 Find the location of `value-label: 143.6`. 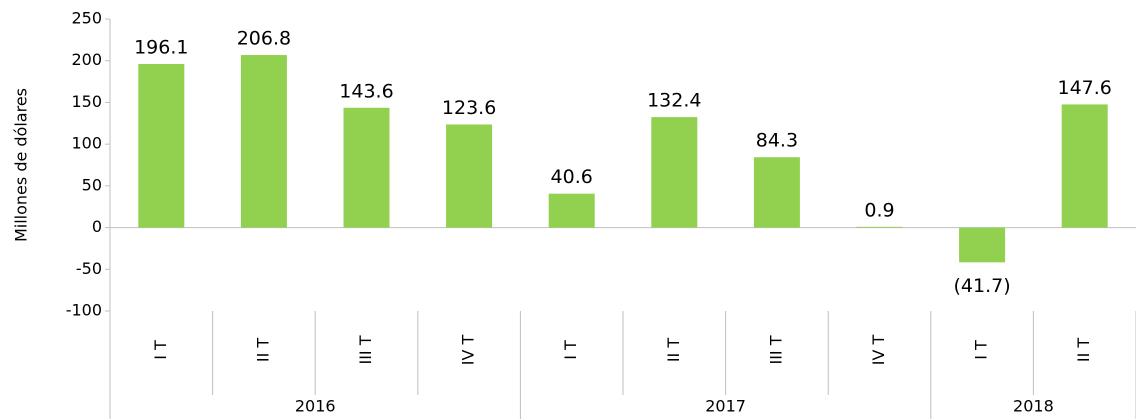

value-label: 143.6 is located at coordinates (366, 91).